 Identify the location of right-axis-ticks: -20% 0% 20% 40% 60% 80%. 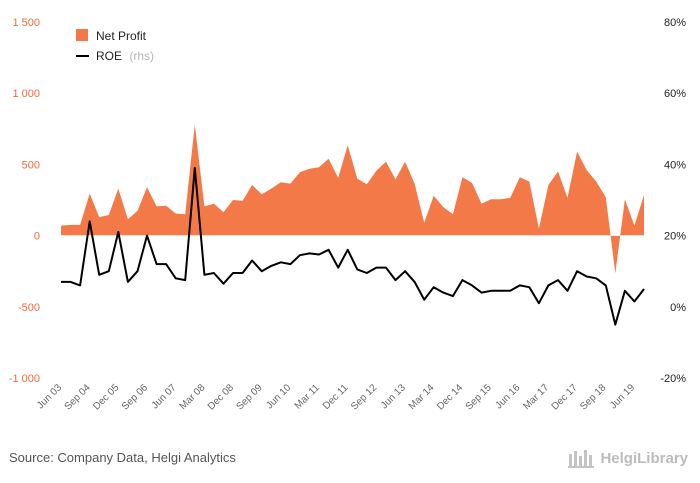
(673, 201).